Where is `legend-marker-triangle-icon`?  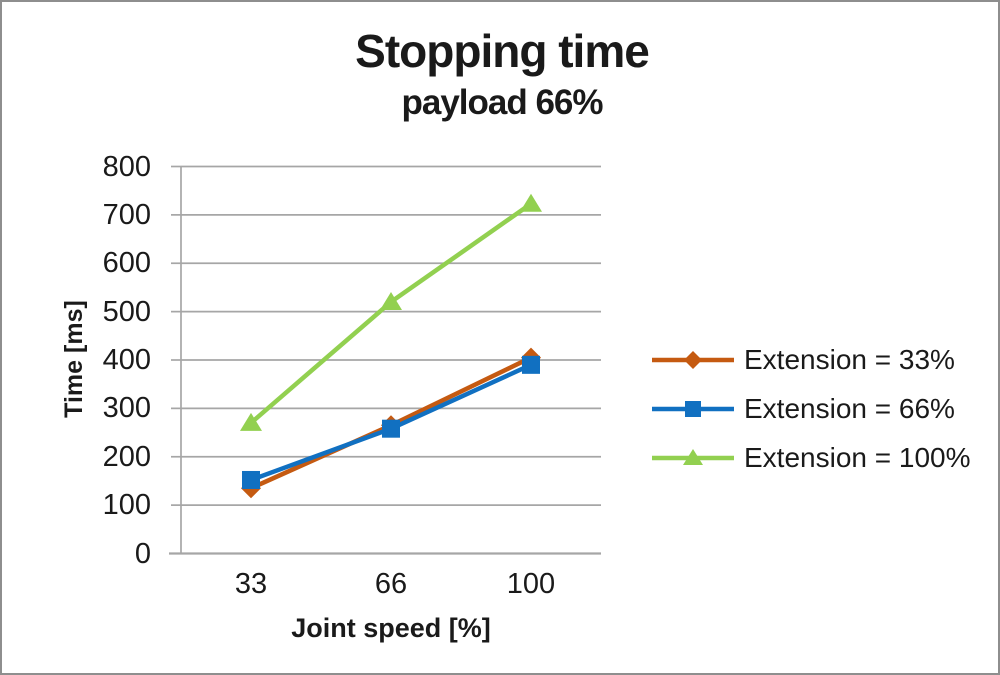
legend-marker-triangle-icon is located at coordinates (693, 456).